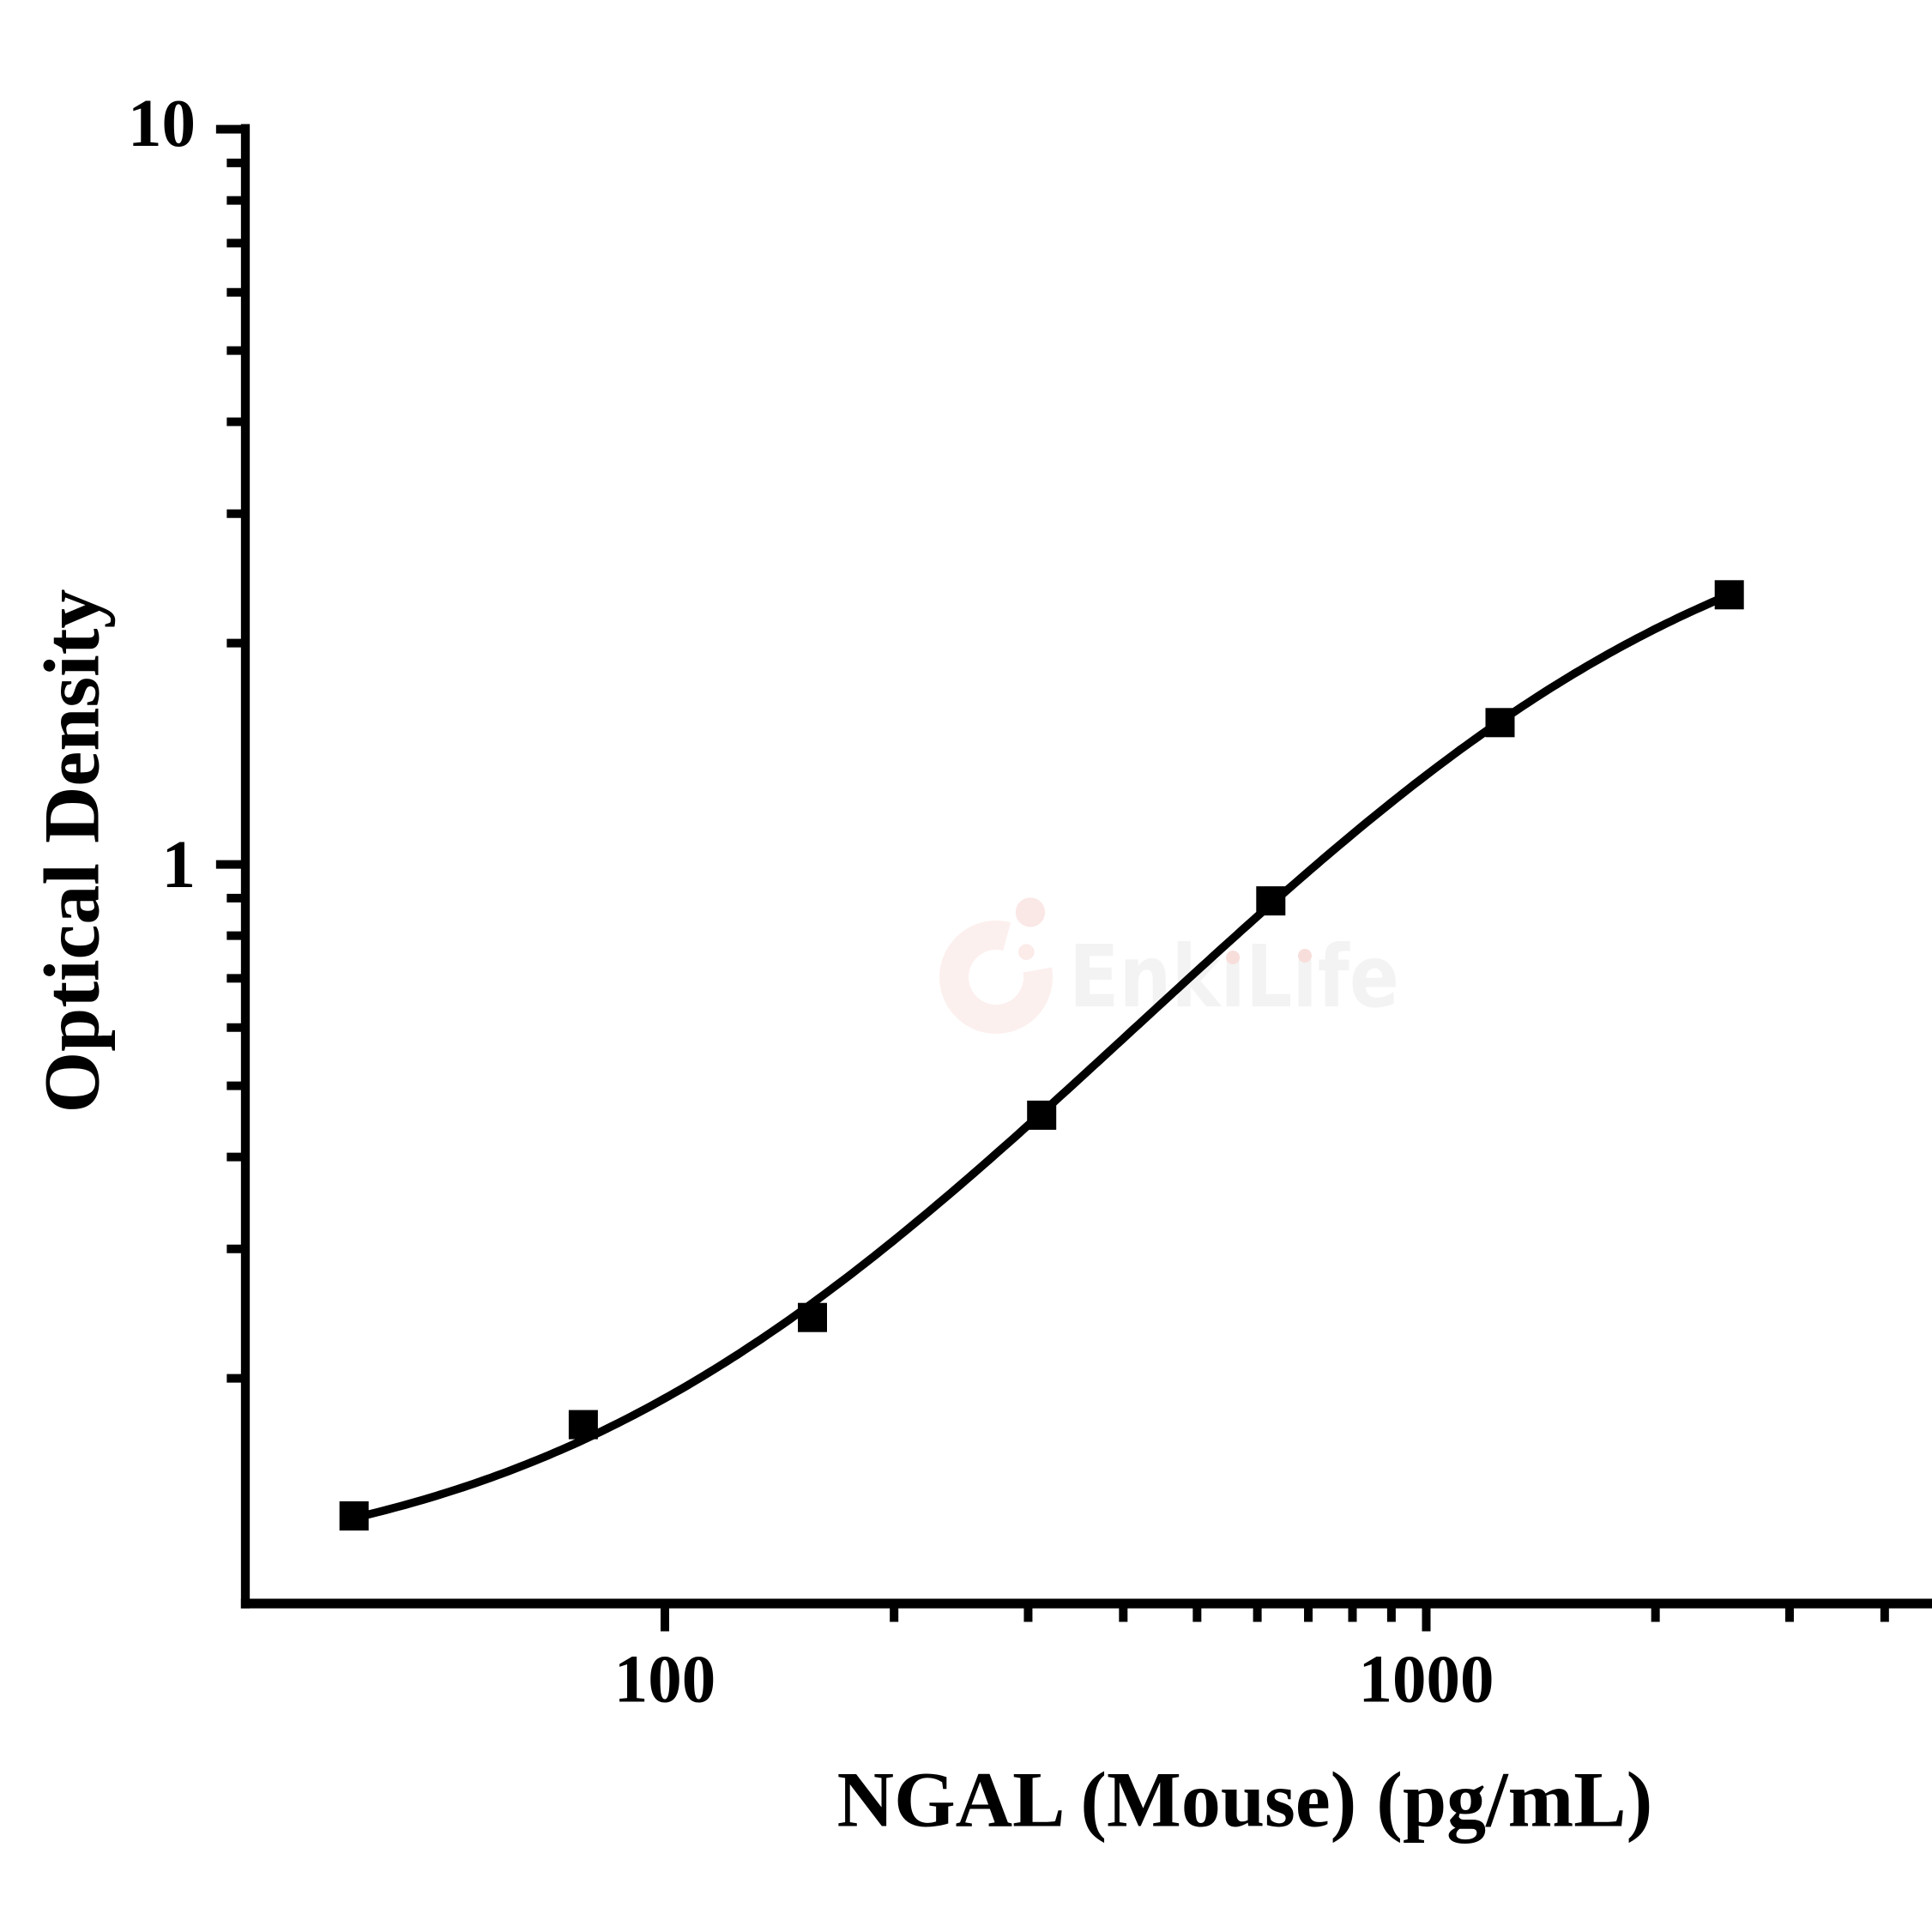 The image size is (1932, 1932). Describe the element at coordinates (162, 495) in the screenshot. I see `y-axis-tick-labels: 10 1` at that location.